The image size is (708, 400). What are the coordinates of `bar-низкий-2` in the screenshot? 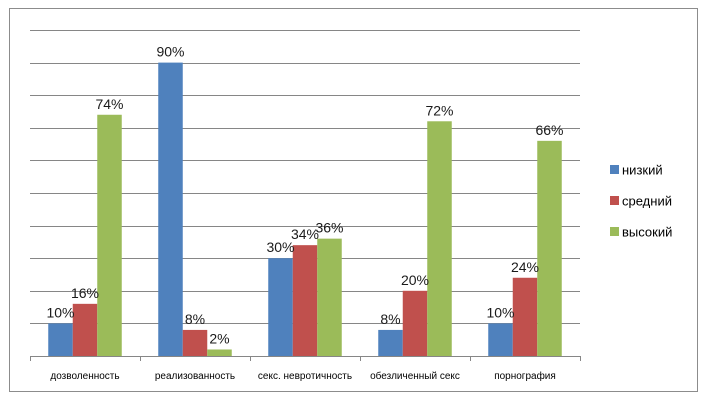 It's located at (280, 307).